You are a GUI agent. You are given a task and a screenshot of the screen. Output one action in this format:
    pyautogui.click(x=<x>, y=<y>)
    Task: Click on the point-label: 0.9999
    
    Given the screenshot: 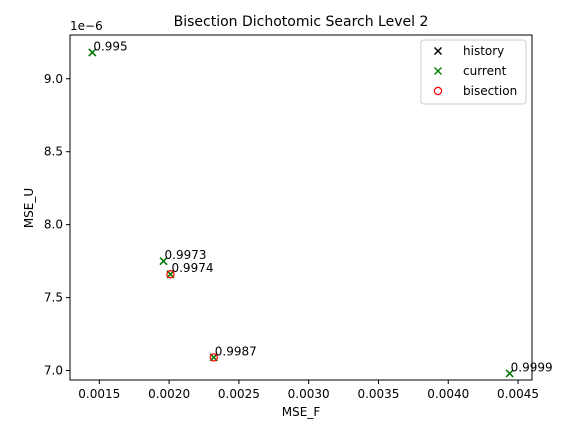 What is the action you would take?
    pyautogui.click(x=532, y=367)
    